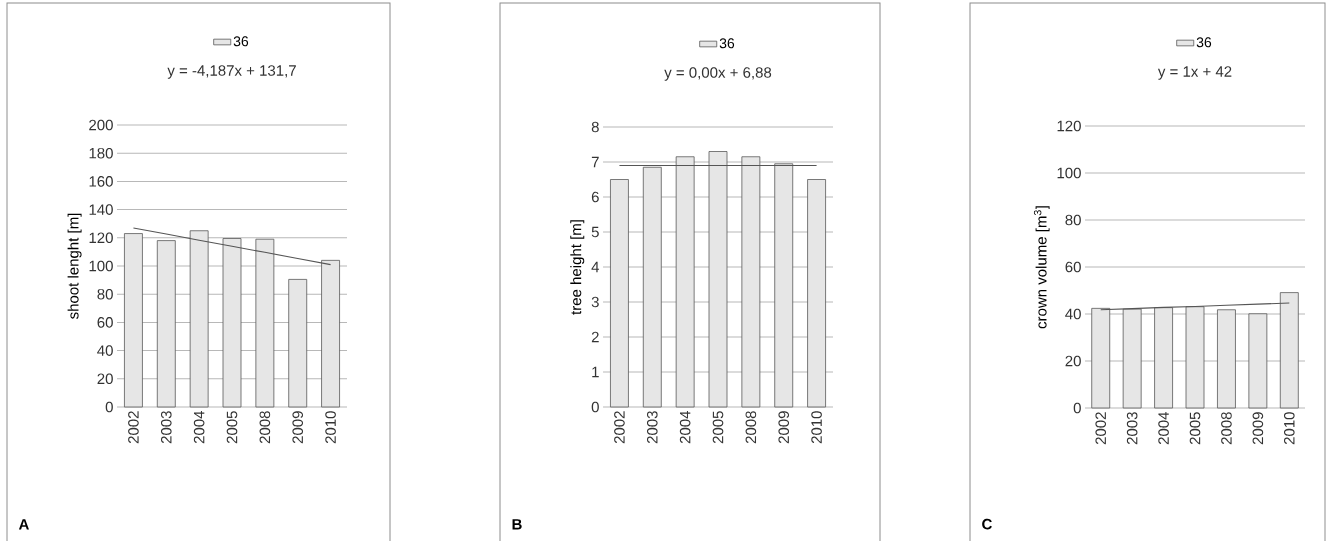  I want to click on y-tick-label: 200, so click(101, 125).